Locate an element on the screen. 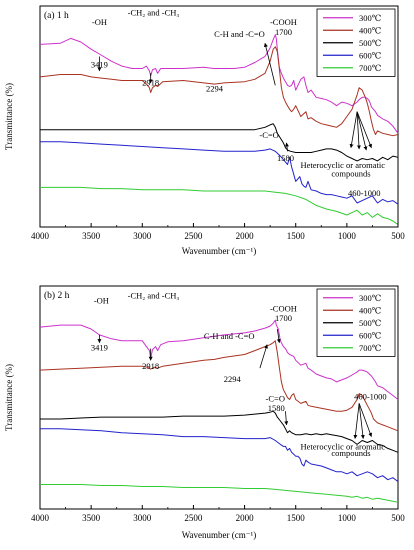  panel-label: (b) 2 h is located at coordinates (57, 295).